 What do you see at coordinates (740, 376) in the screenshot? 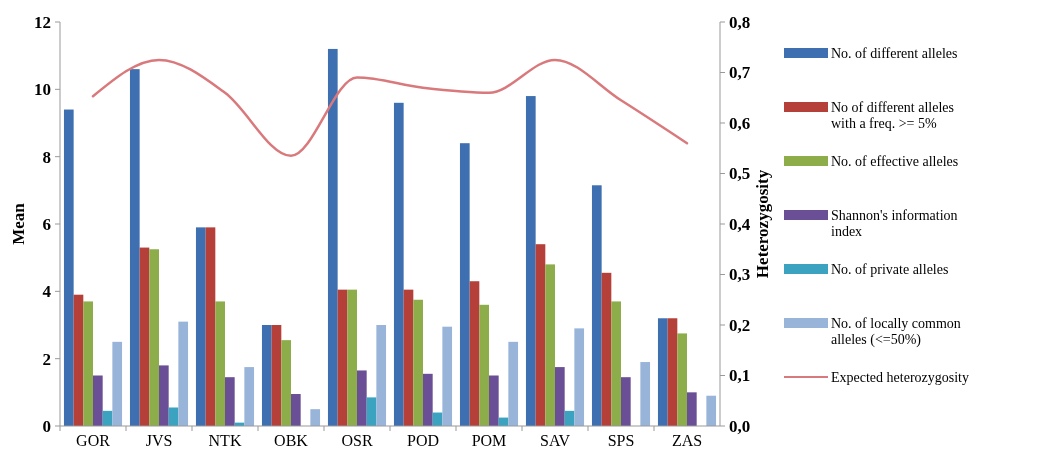
I see `y2-tick-label: 0,1` at bounding box center [740, 376].